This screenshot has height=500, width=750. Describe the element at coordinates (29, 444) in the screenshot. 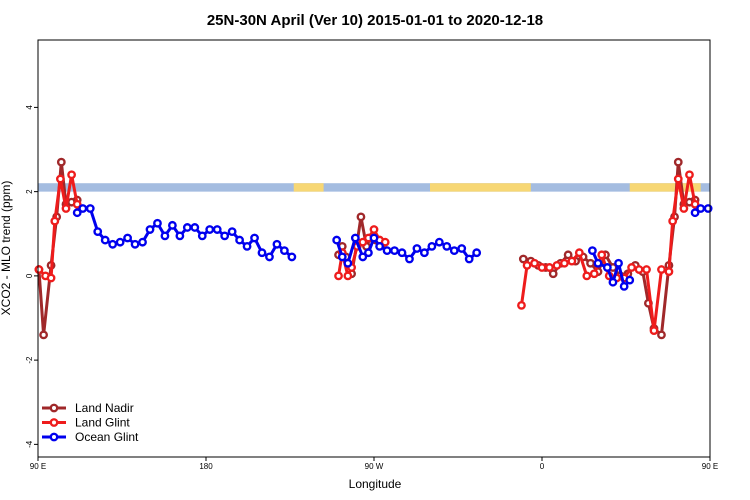

I see `y-tick-label: -4` at that location.